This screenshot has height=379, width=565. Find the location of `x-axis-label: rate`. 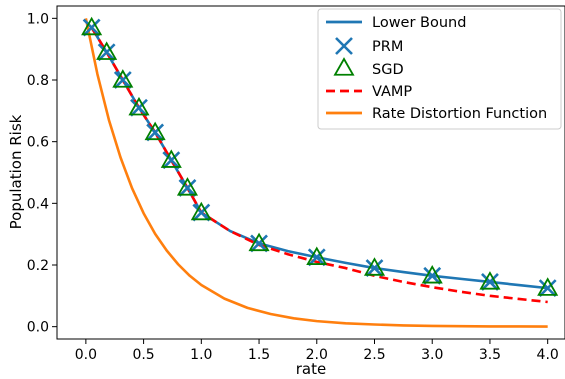

x-axis-label: rate is located at coordinates (311, 369).